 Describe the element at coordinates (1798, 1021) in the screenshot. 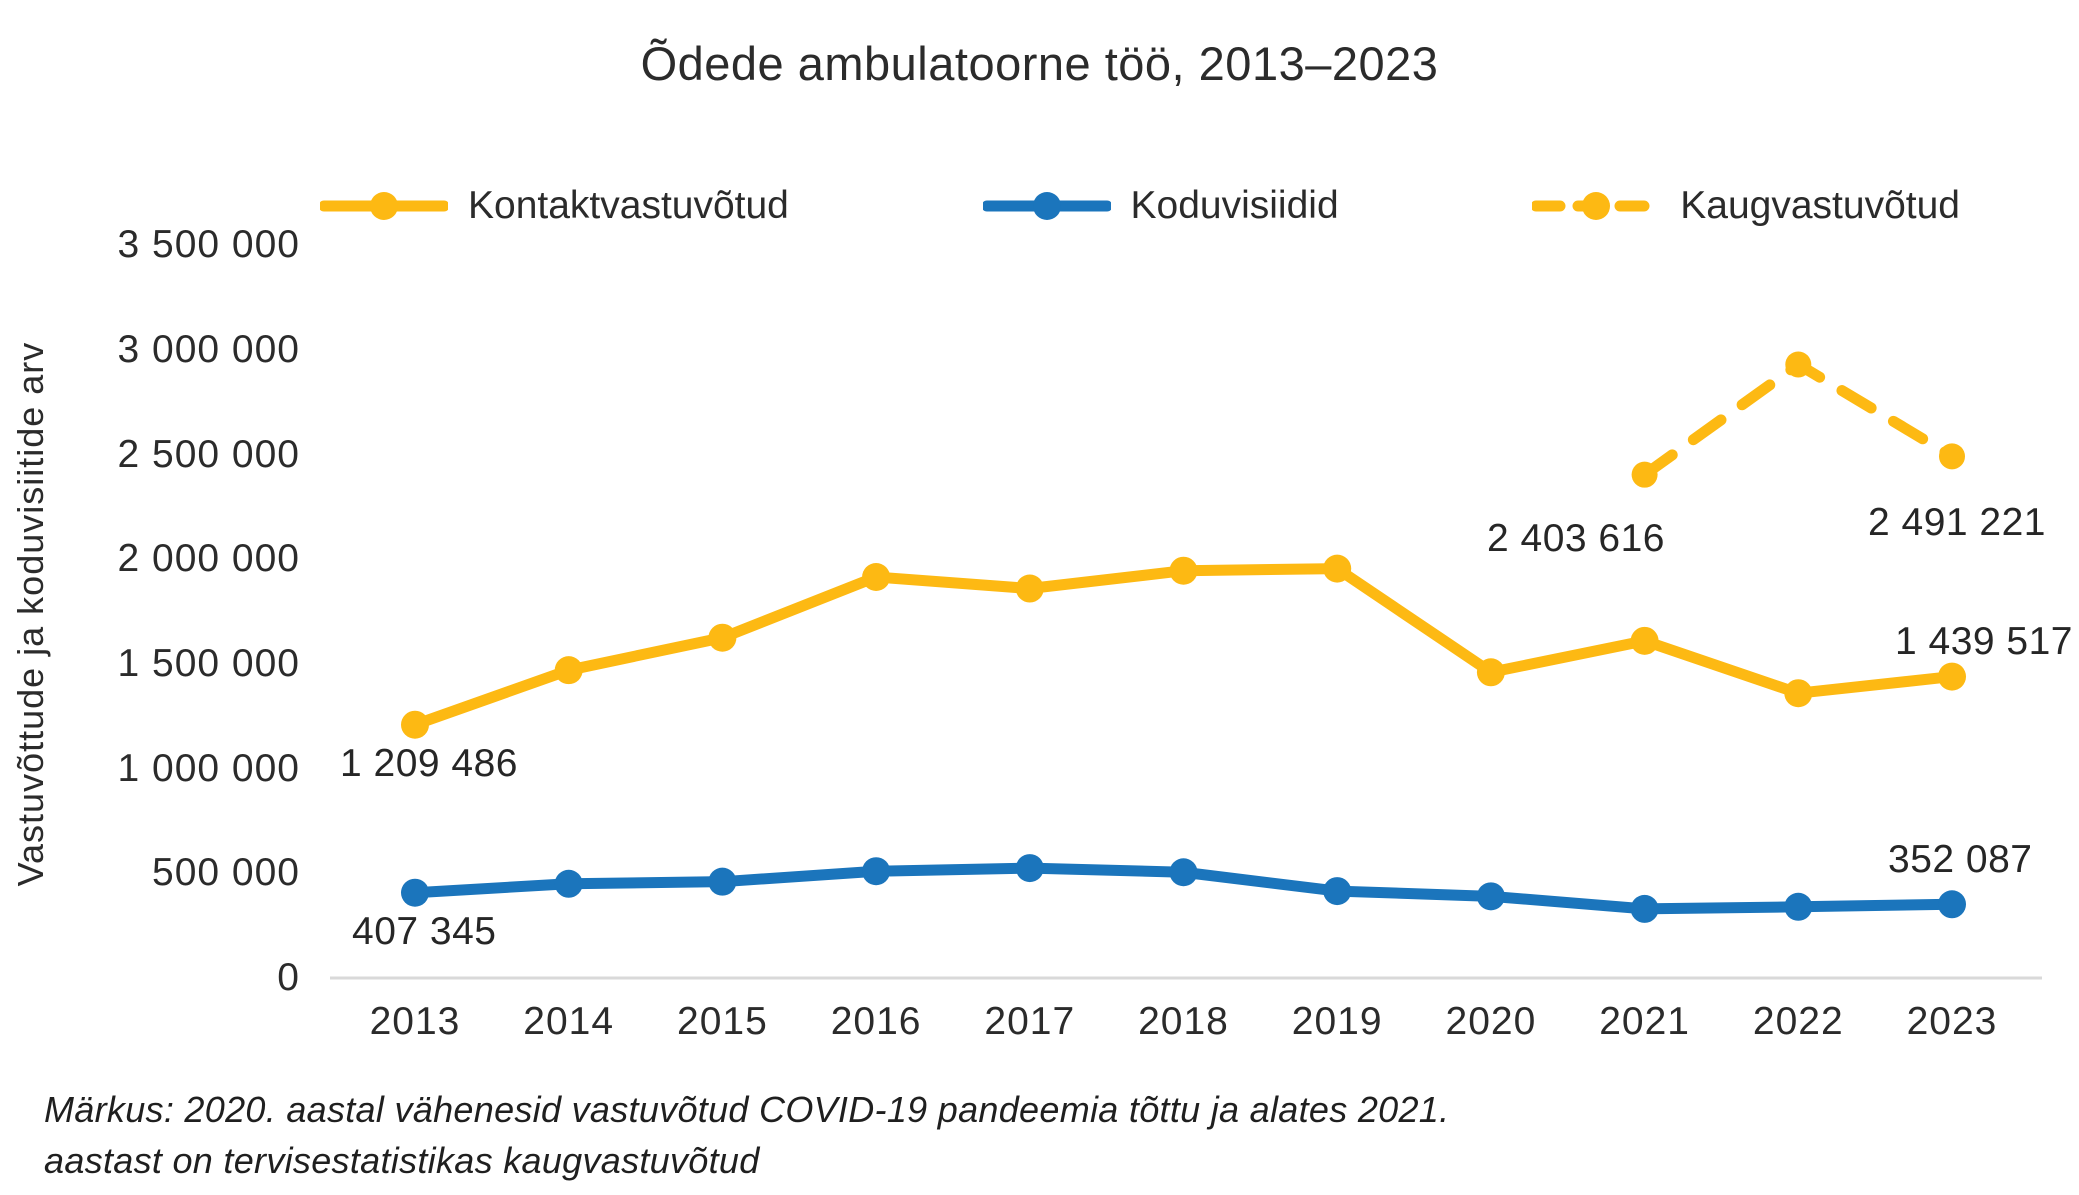

I see `x-axis-tick-label: 2022` at that location.